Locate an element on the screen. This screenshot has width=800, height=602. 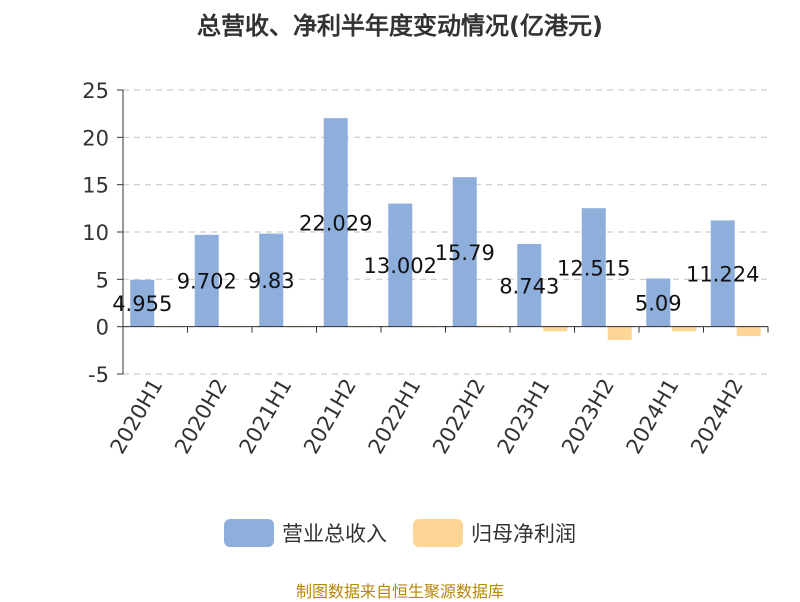
legend-label-net-profit: 归母净利润 is located at coordinates (523, 534).